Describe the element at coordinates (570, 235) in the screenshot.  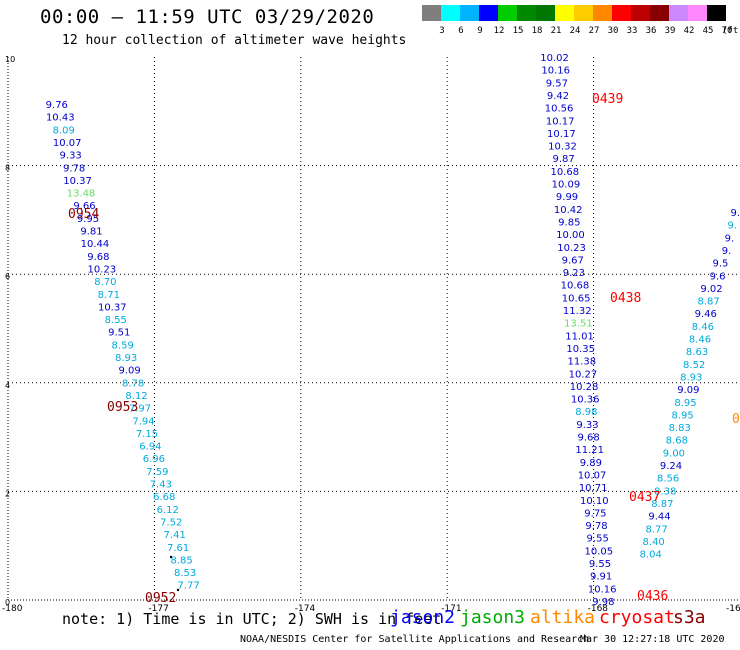
I see `wave-height-label: 10.00` at that location.